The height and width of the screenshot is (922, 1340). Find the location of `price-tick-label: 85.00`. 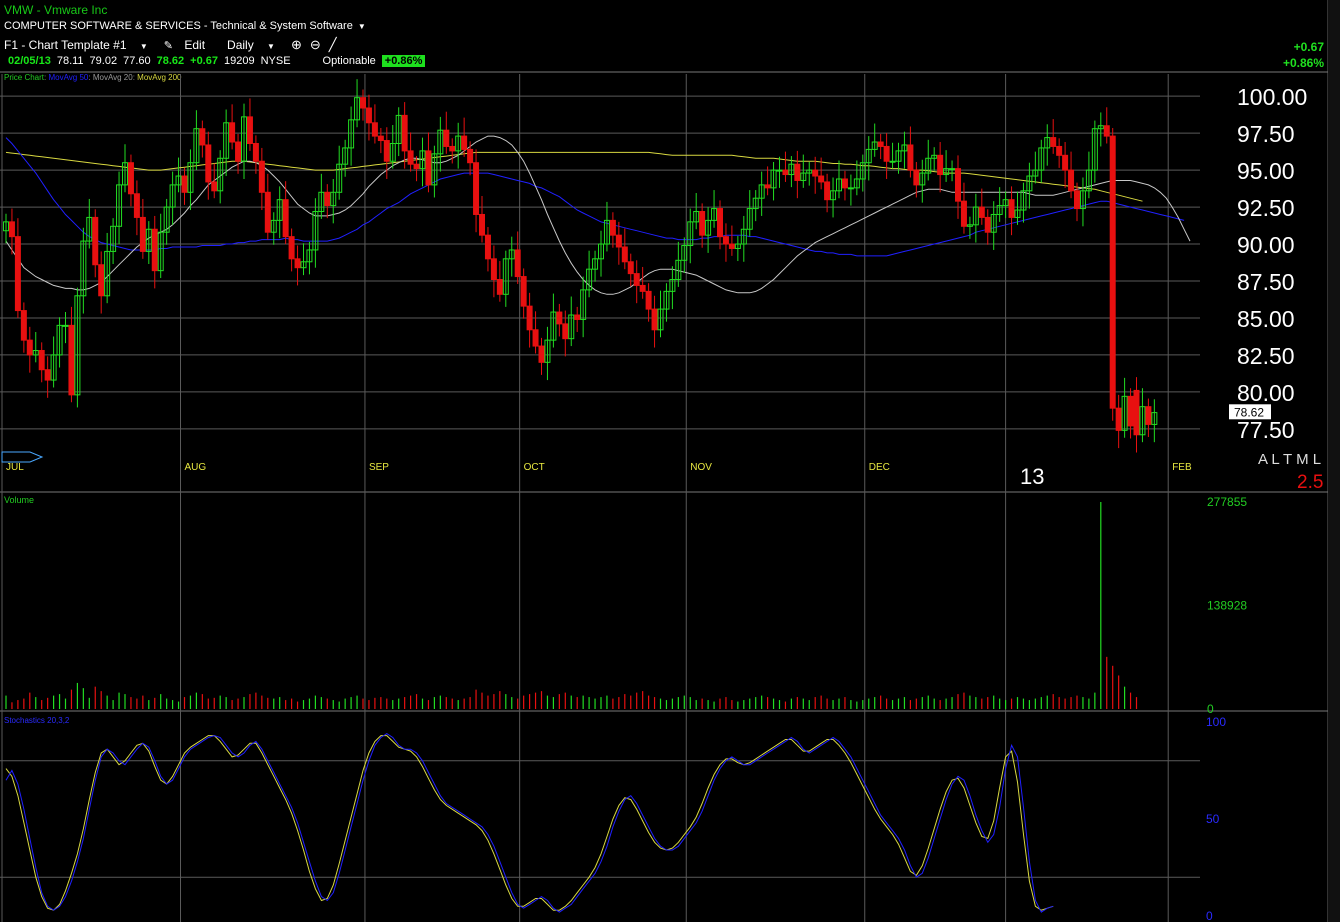

price-tick-label: 85.00 is located at coordinates (1266, 319).